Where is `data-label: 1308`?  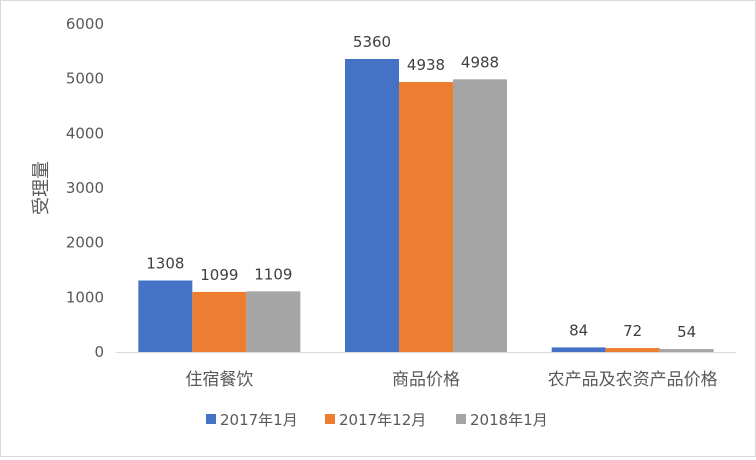
data-label: 1308 is located at coordinates (165, 263).